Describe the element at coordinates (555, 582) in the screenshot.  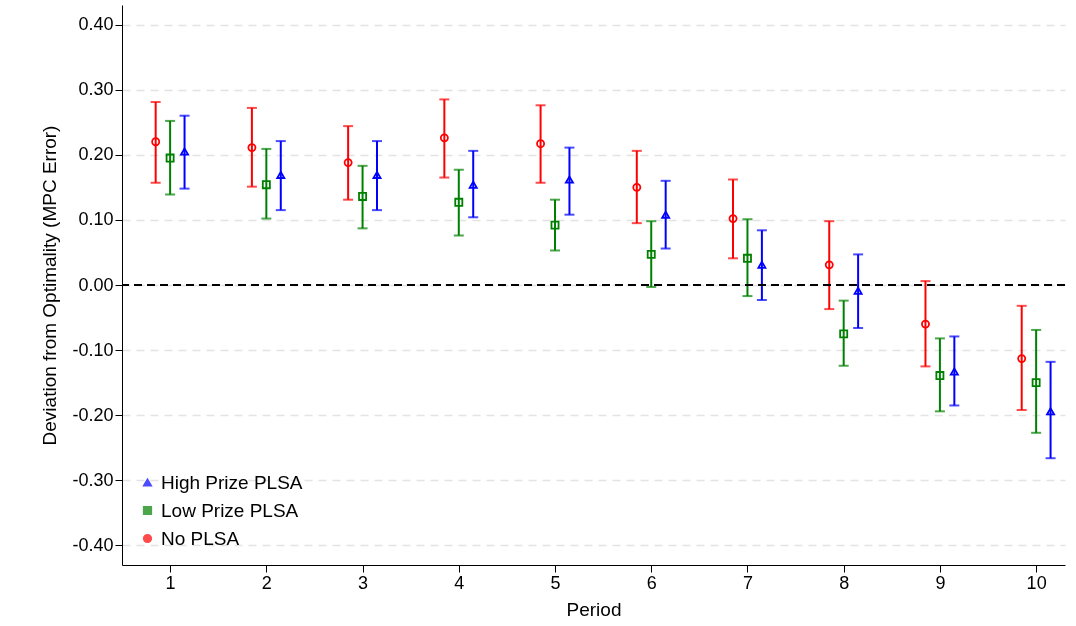
I see `x-tick-label: 5` at that location.